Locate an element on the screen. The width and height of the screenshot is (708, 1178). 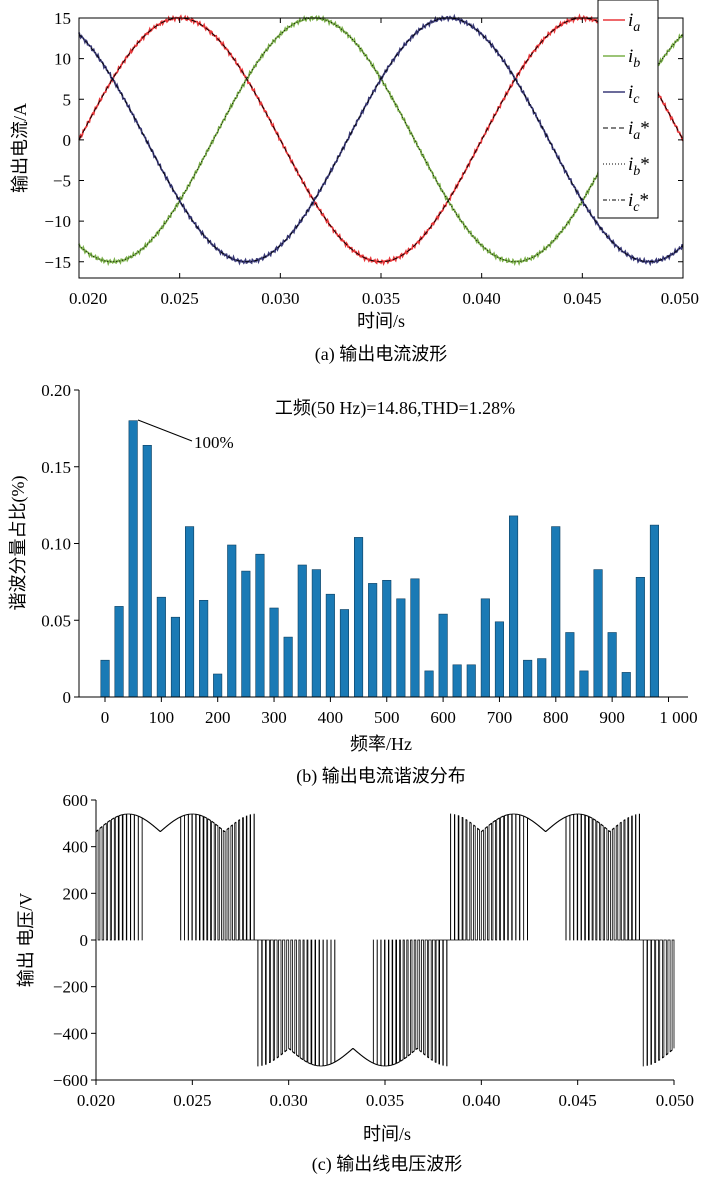
panel-a-x-axis-label: 时间/s is located at coordinates (381, 321).